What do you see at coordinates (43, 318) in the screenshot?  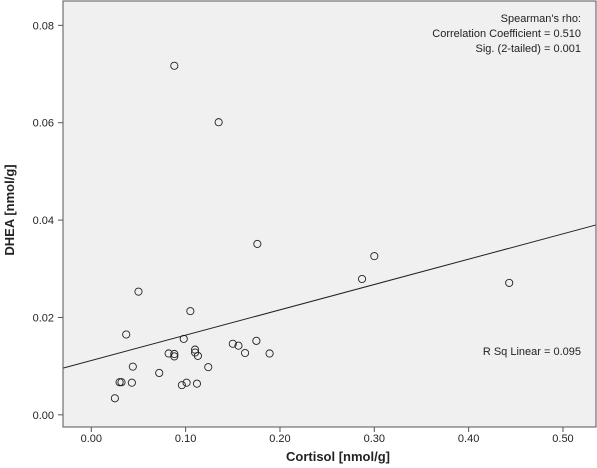 I see `y-tick-label: 0.02` at bounding box center [43, 318].